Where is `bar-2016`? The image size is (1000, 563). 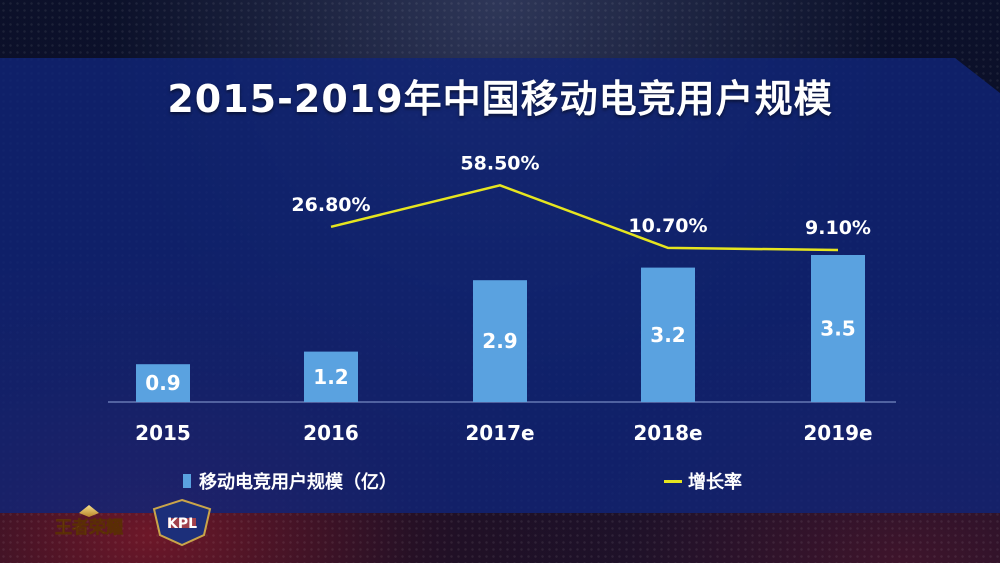
bar-2016 is located at coordinates (331, 376).